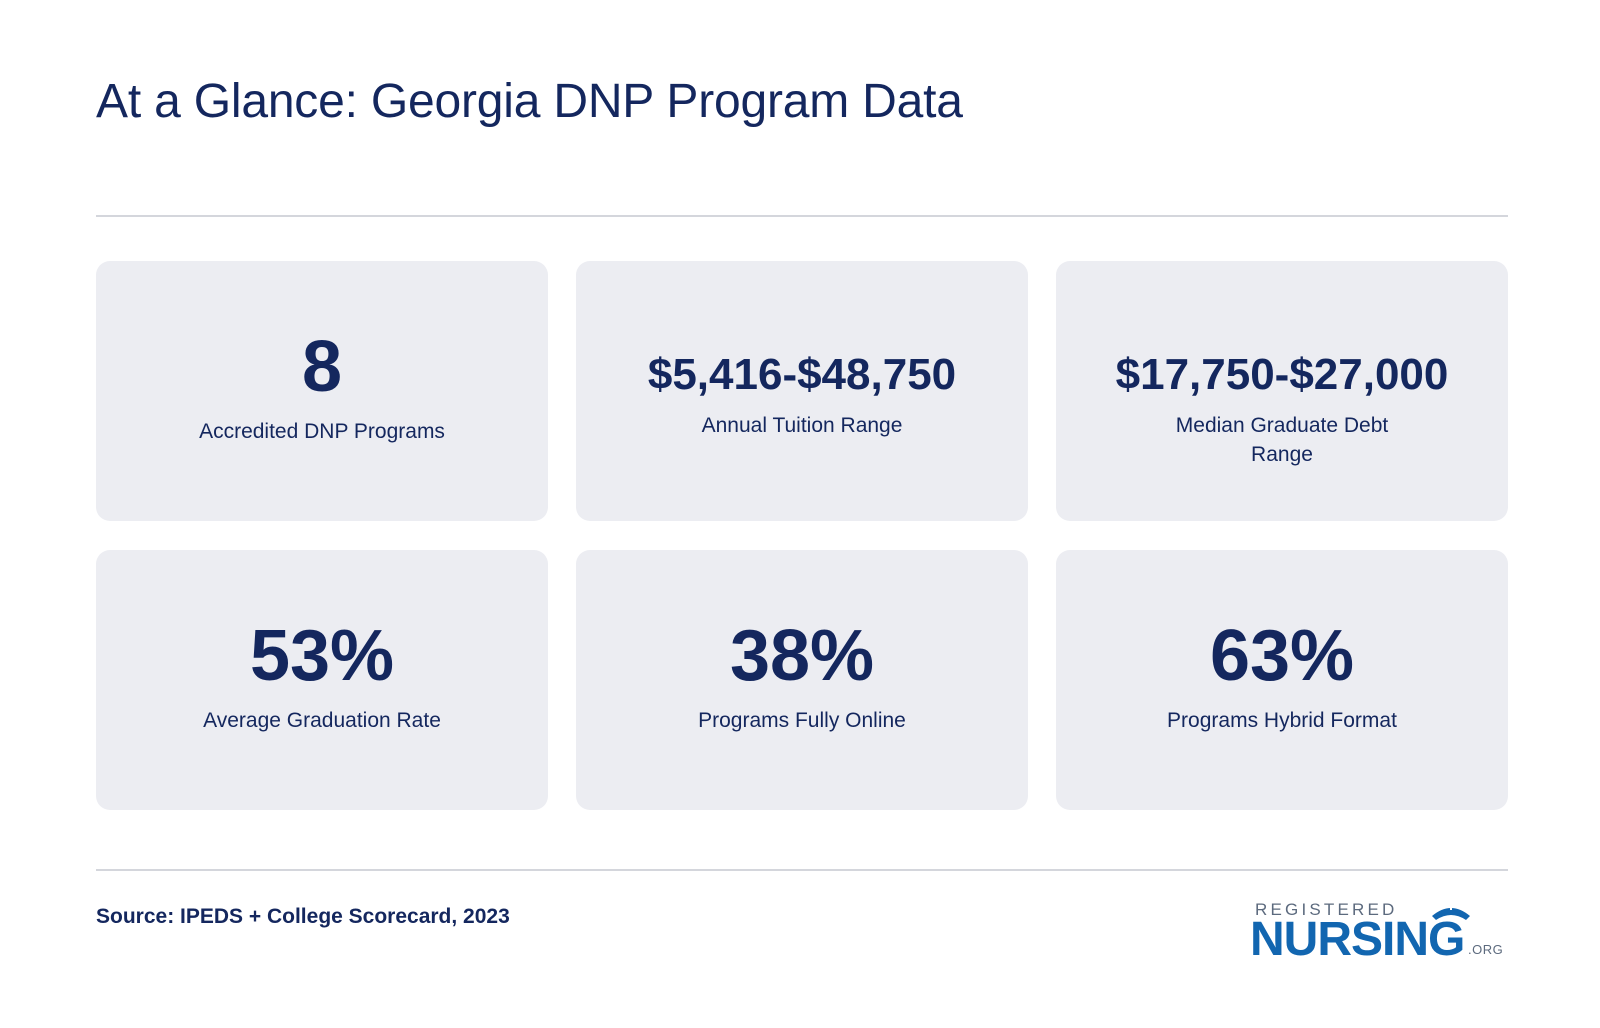  Describe the element at coordinates (802, 374) in the screenshot. I see `stat-value: $5,416-$48,750` at that location.